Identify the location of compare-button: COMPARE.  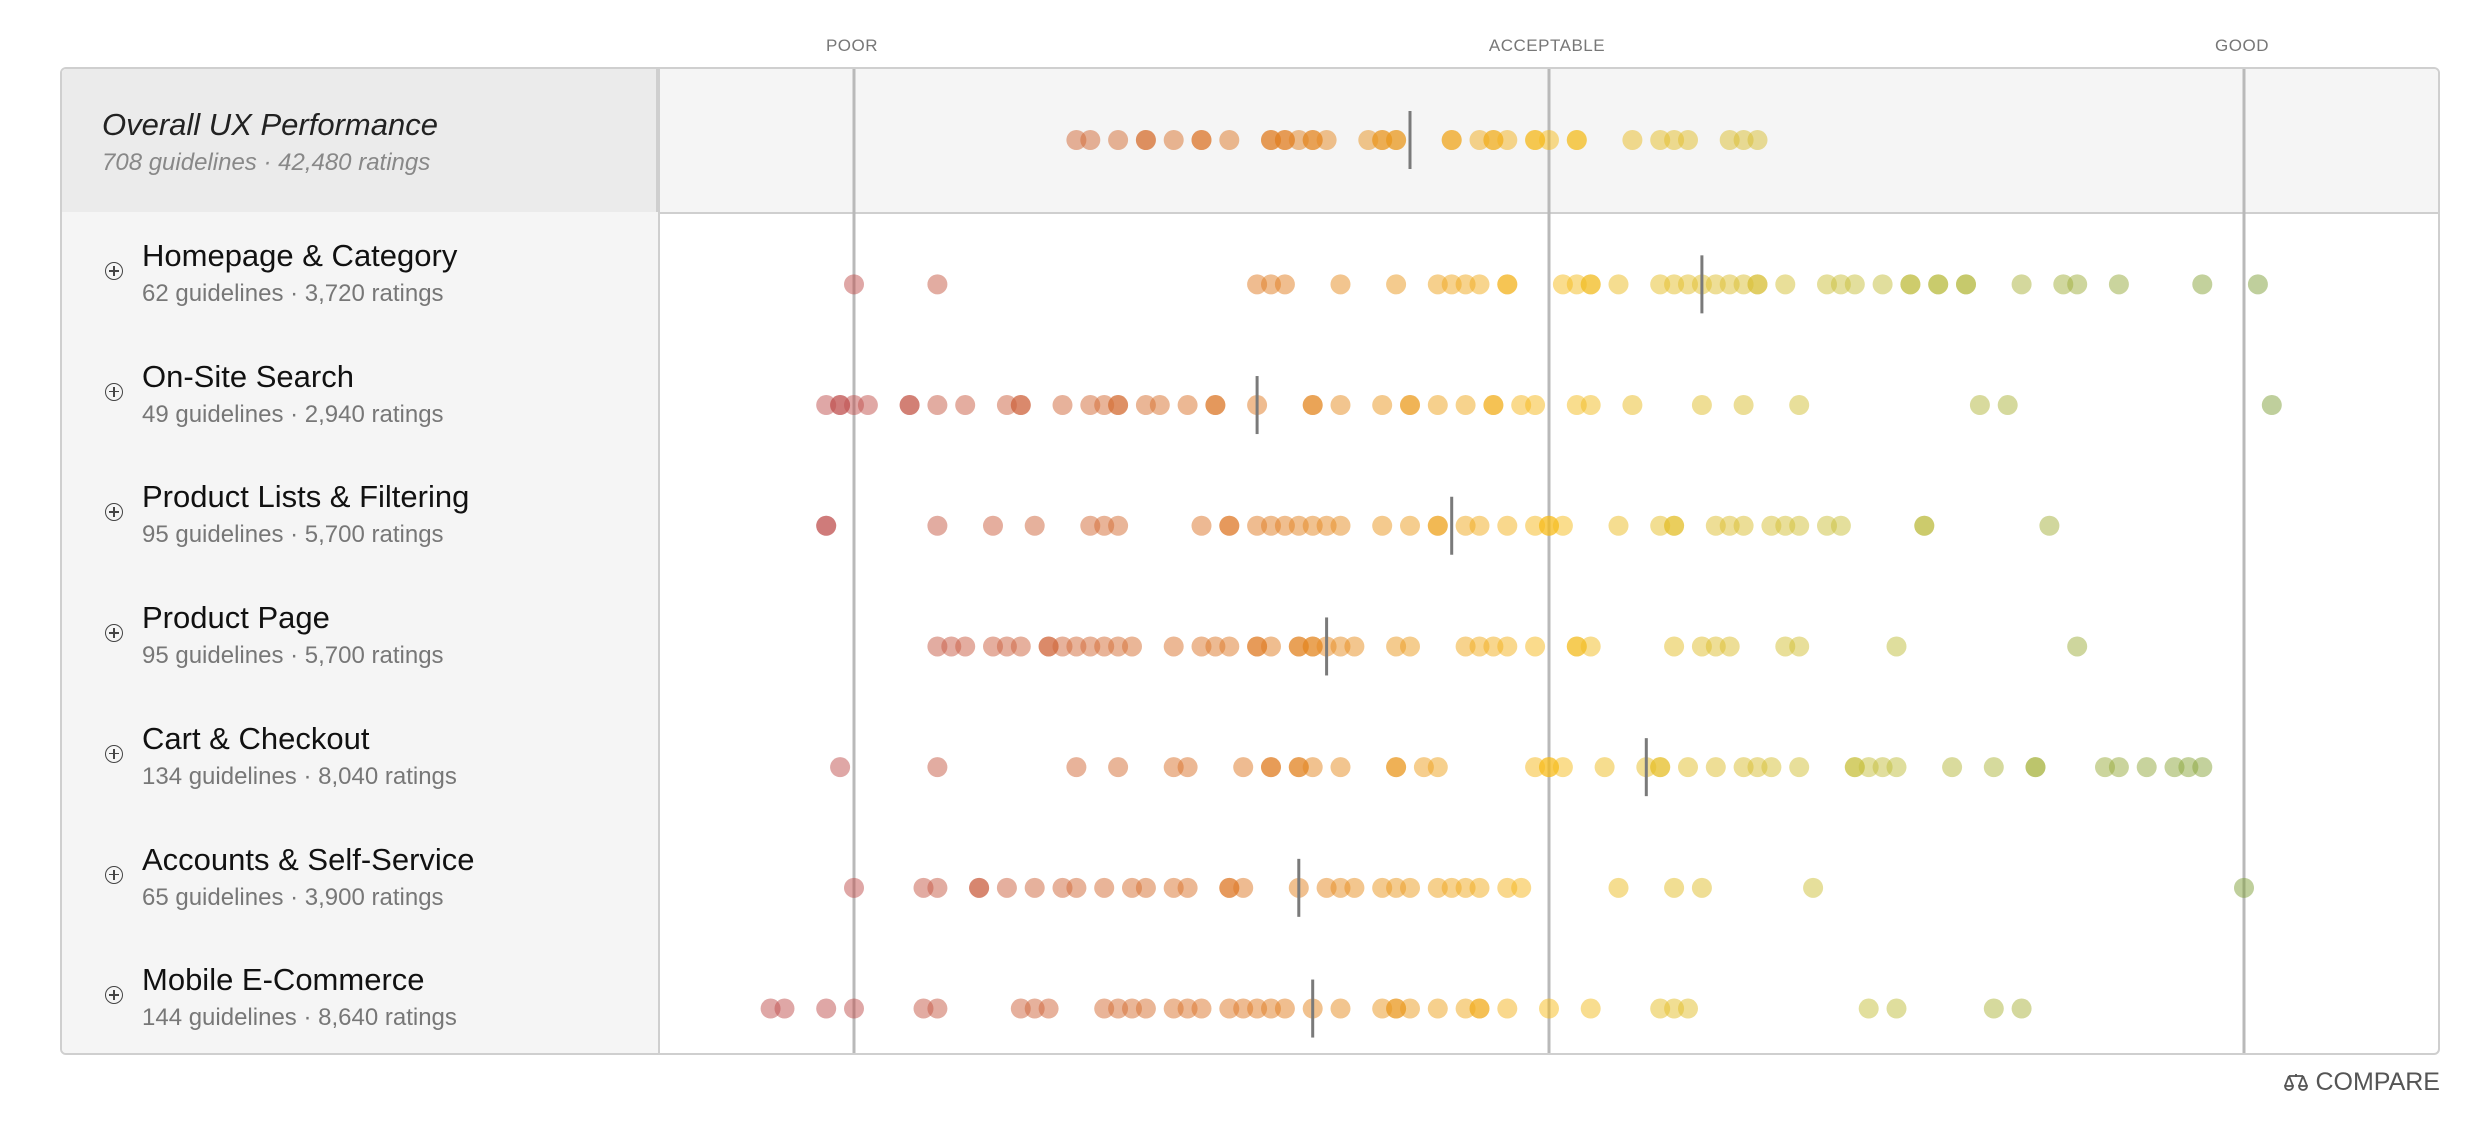
(2361, 1082).